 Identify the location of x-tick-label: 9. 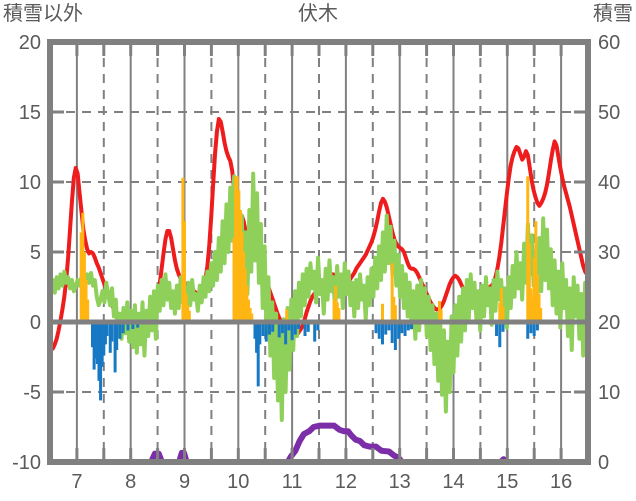
(184, 482).